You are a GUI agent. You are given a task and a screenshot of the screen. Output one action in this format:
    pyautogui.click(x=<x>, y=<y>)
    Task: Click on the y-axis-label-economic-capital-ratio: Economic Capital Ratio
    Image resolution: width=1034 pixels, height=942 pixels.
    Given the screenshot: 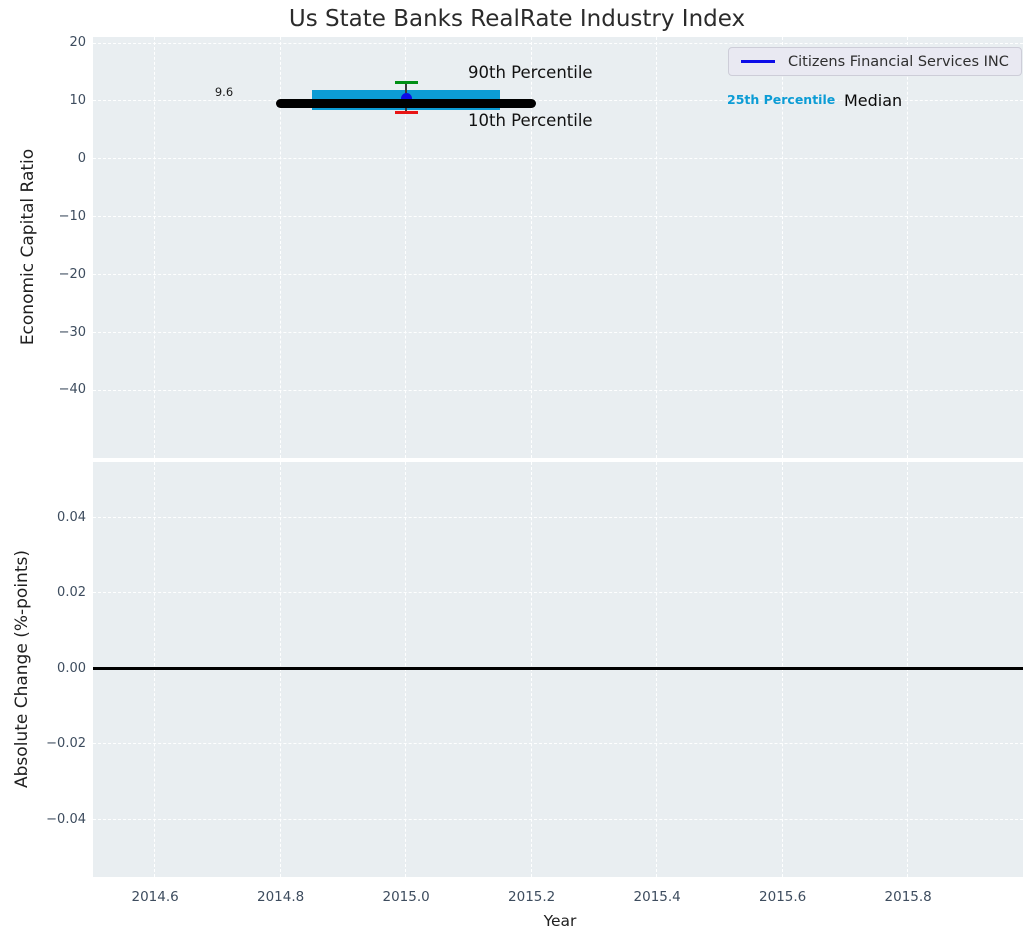 What is the action you would take?
    pyautogui.click(x=28, y=247)
    